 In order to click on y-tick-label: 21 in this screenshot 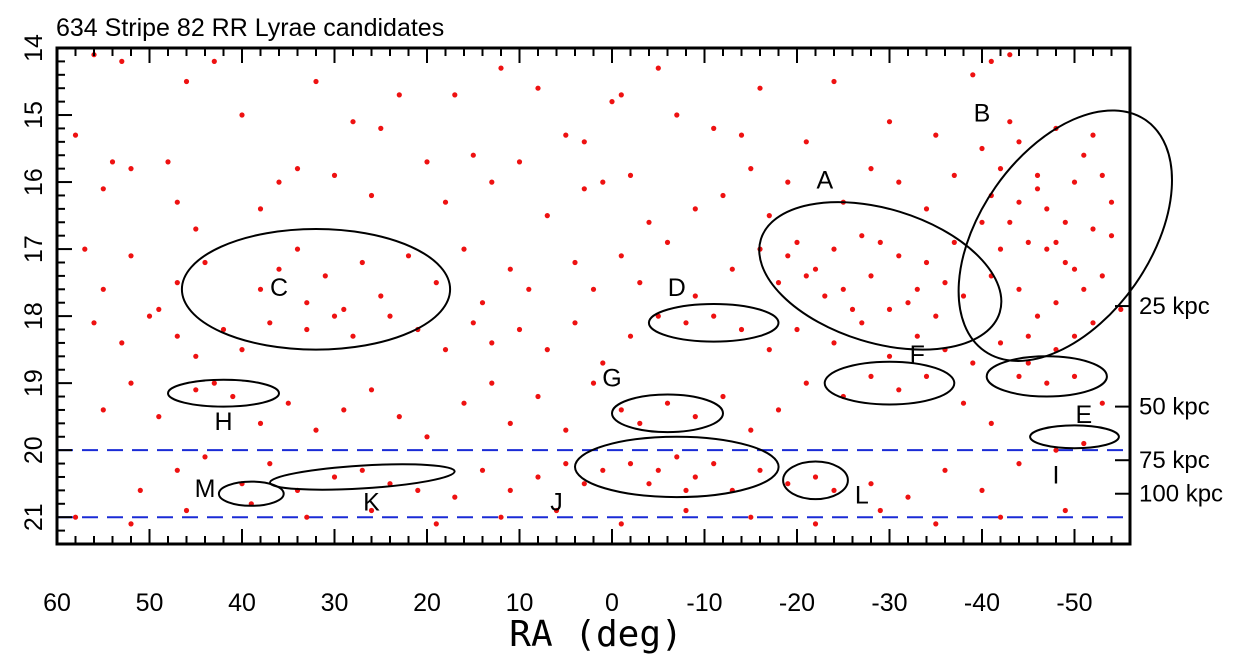, I will do `click(34, 517)`.